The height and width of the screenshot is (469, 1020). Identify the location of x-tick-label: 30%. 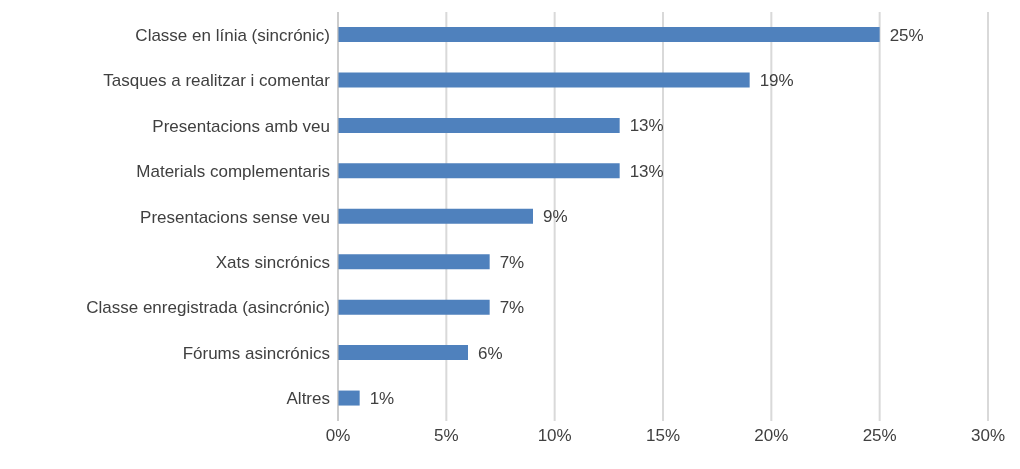
(988, 436).